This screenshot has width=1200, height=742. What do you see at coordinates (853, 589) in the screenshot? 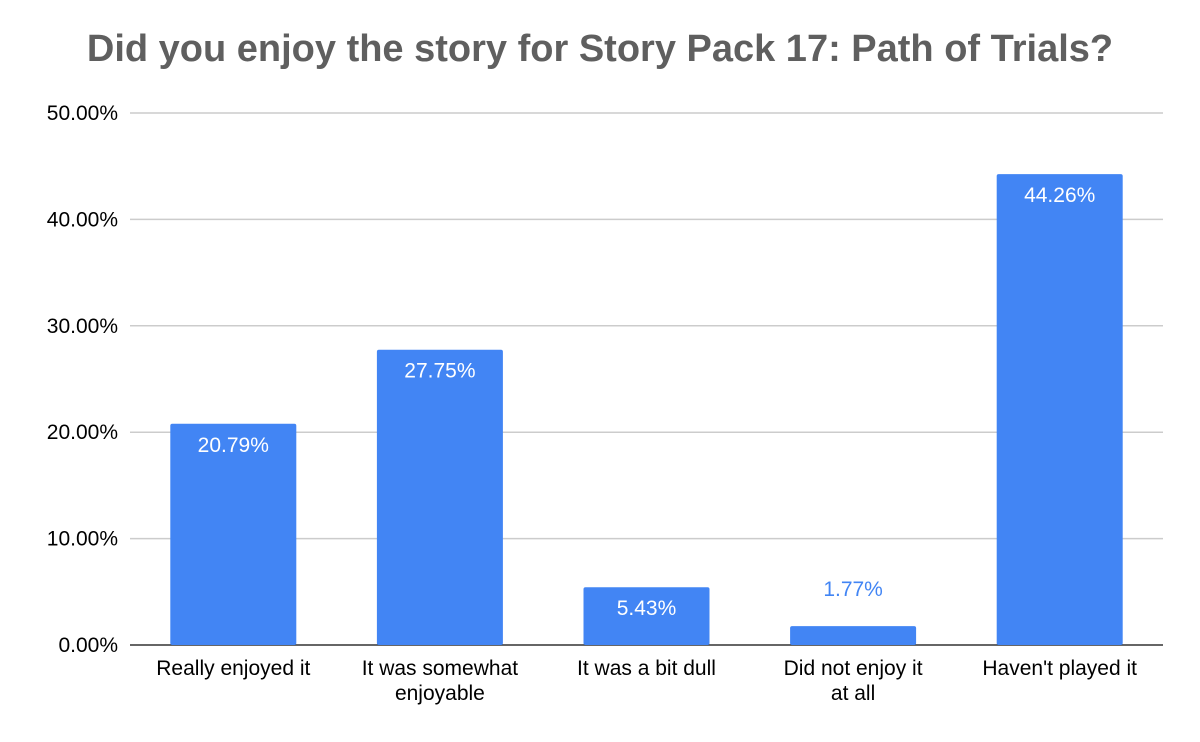
I see `data-label: 1.77%` at bounding box center [853, 589].